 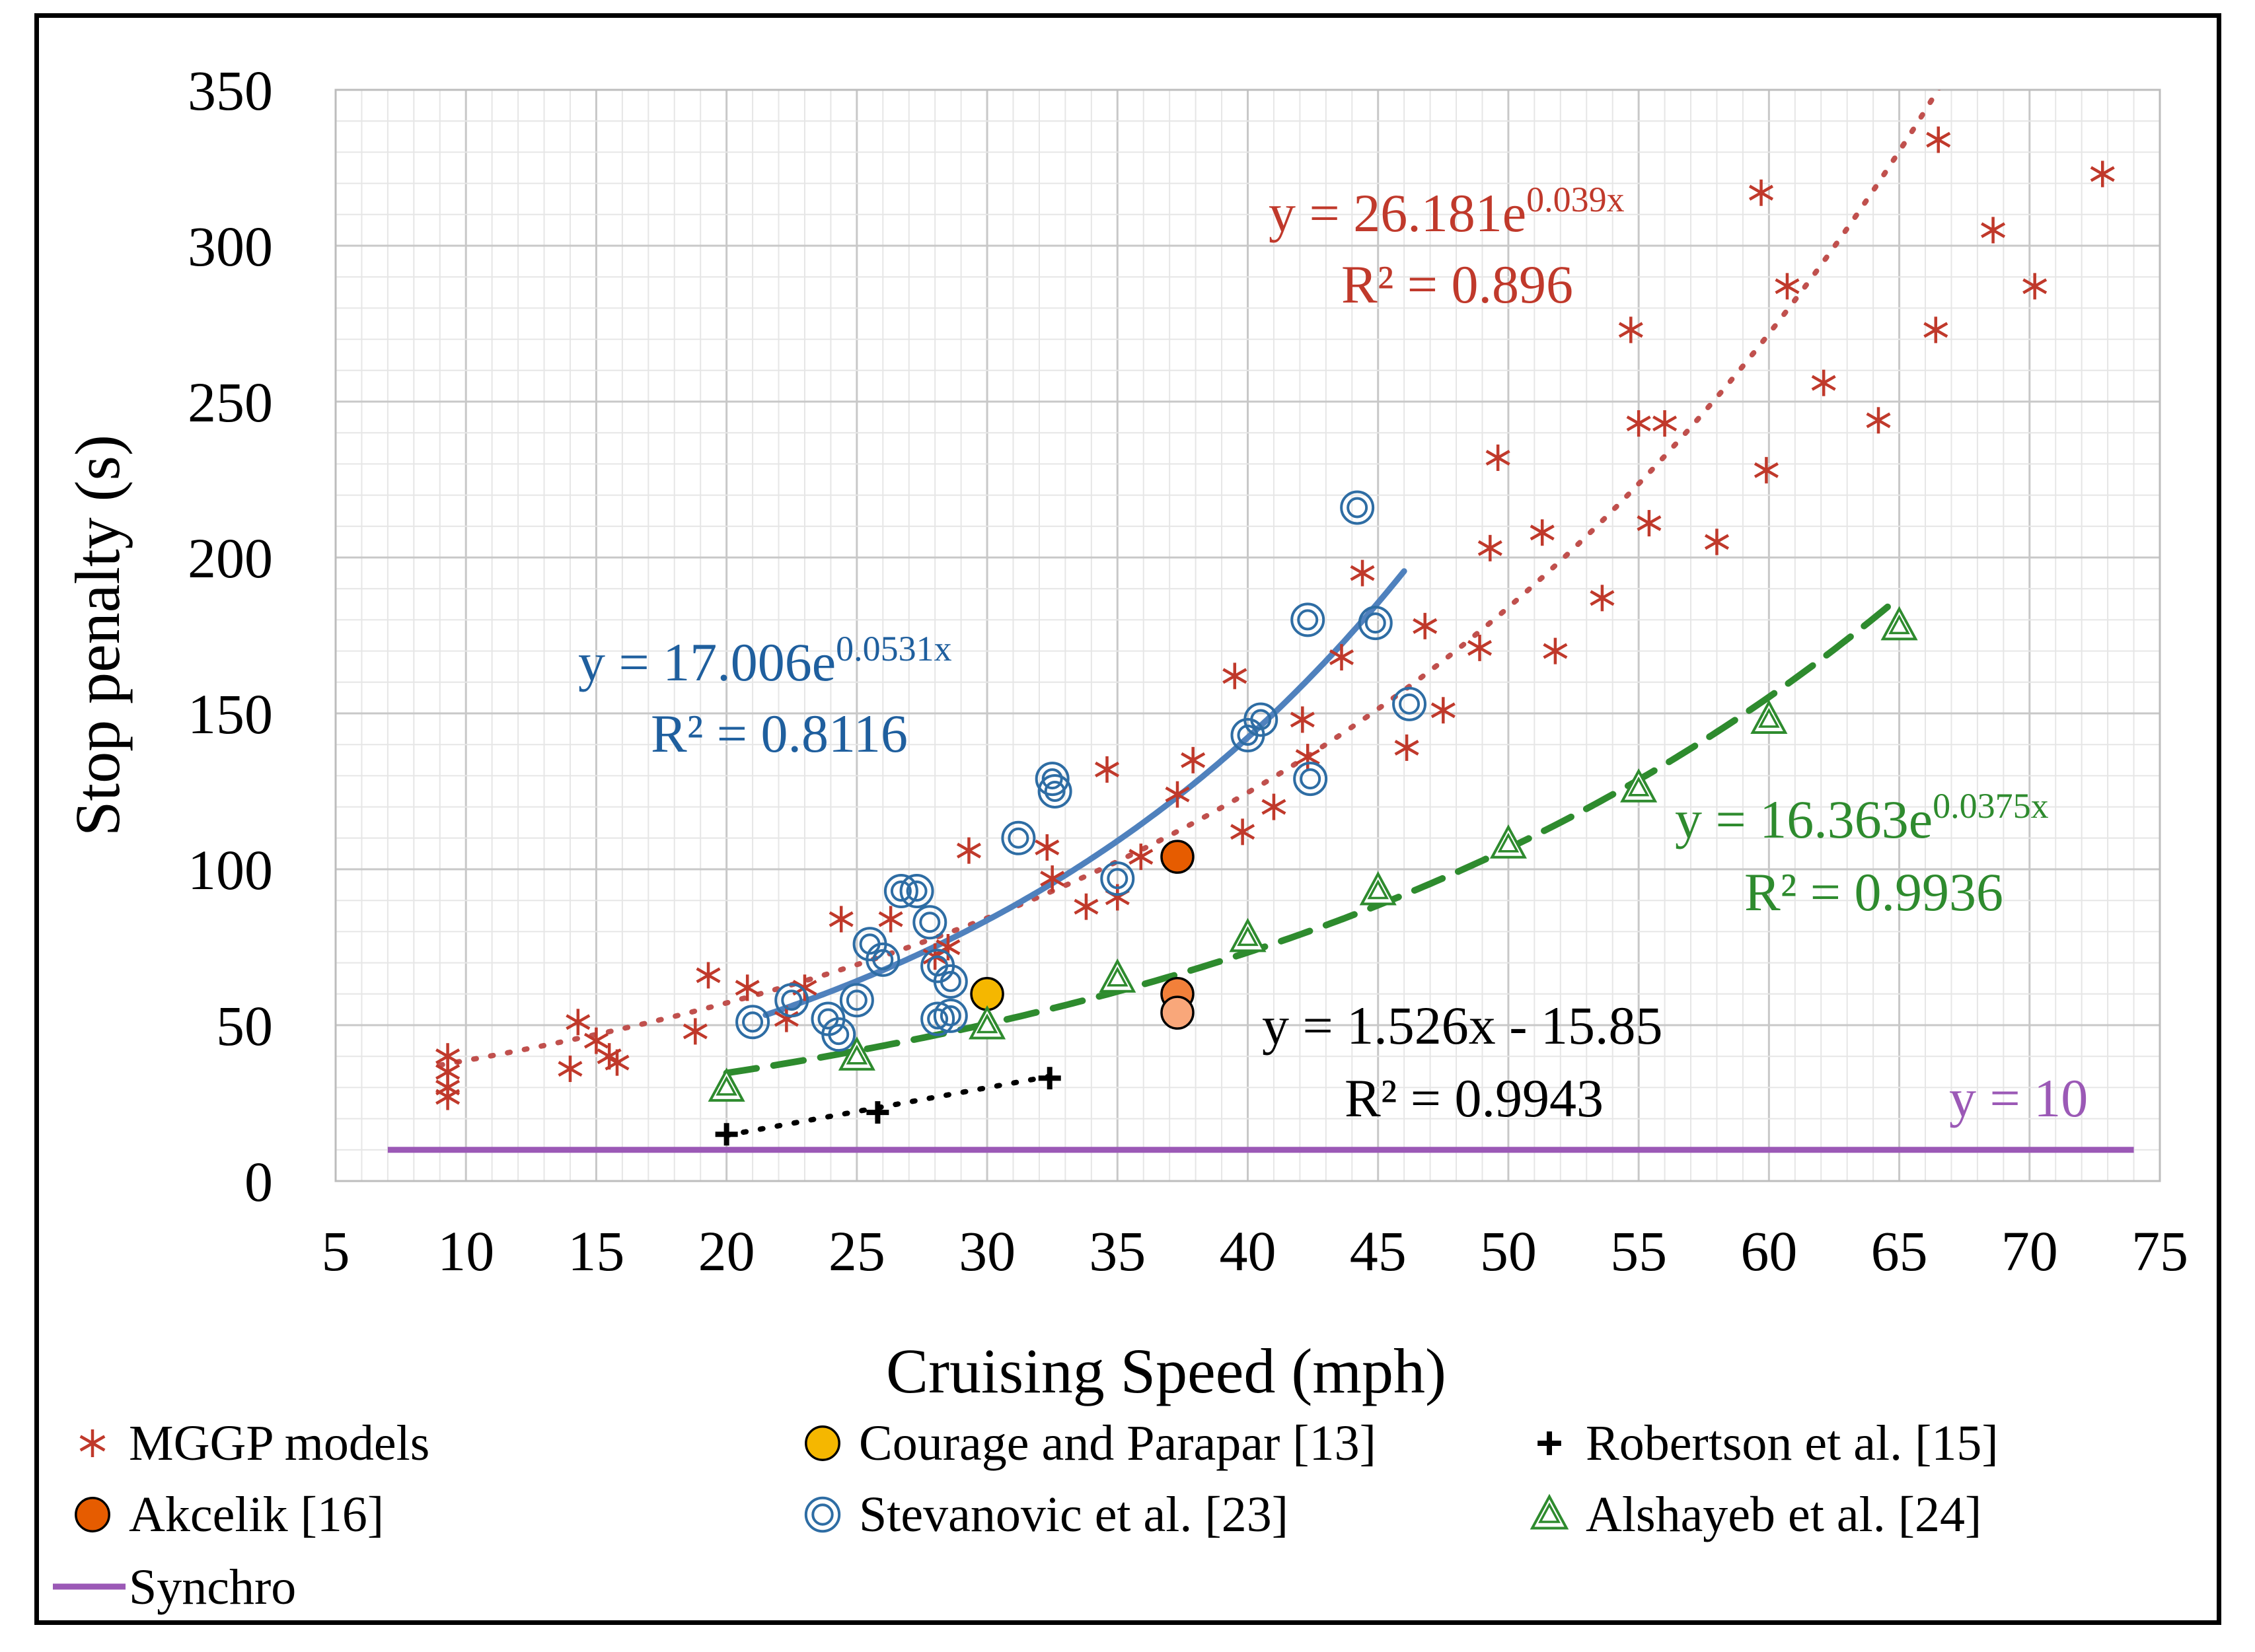 I want to click on legend-item-robertson: Robertson et al. [15], so click(x=1768, y=1443).